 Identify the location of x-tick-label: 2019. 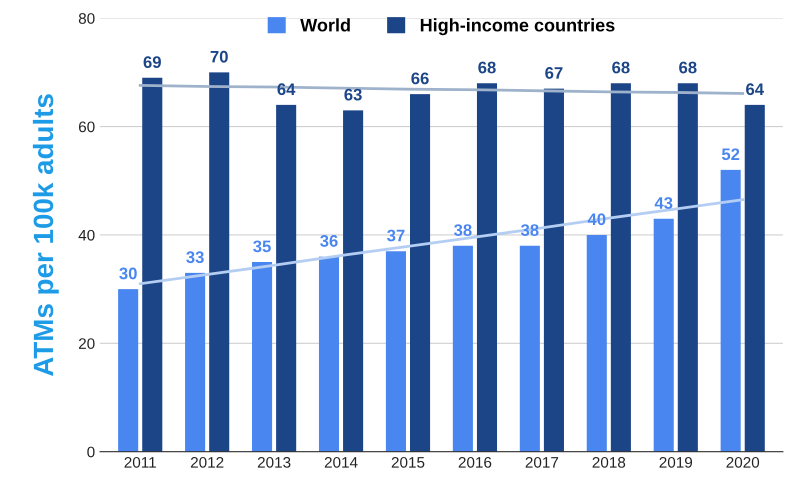
(676, 462).